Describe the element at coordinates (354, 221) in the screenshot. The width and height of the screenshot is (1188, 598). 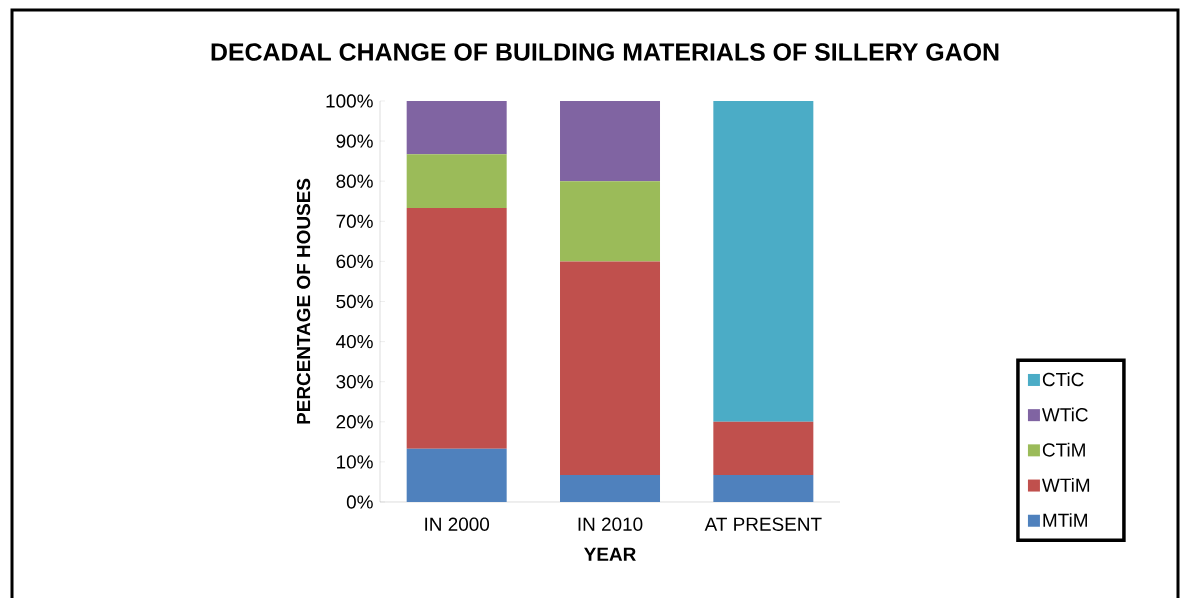
I see `y-tick-label: 70%` at that location.